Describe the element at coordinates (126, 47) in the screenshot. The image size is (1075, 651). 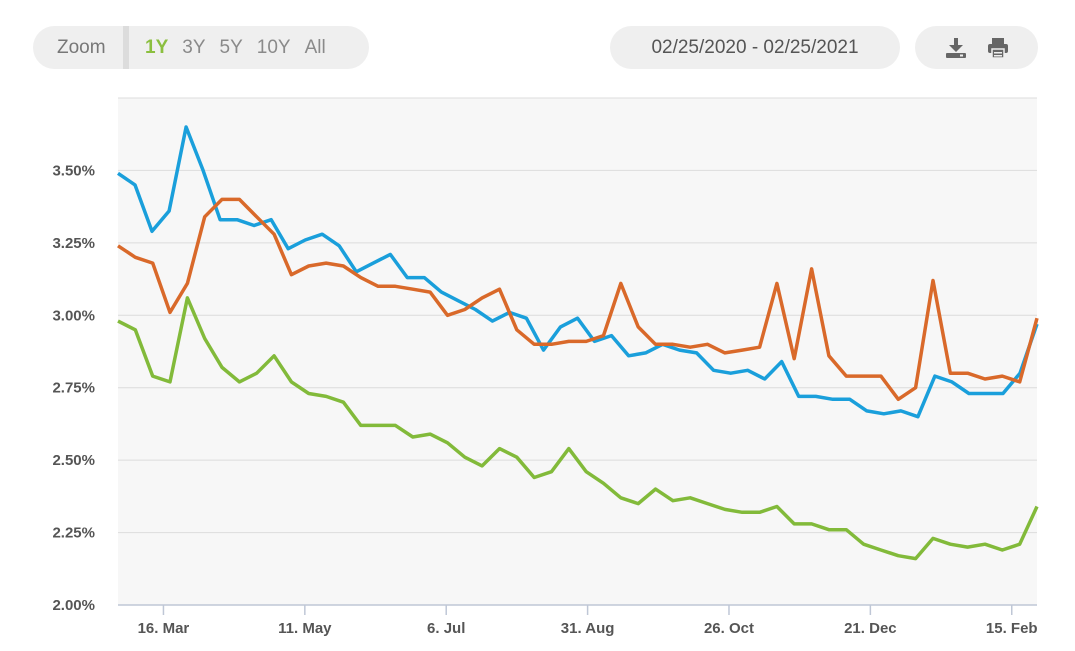
I see `zoom-separator` at that location.